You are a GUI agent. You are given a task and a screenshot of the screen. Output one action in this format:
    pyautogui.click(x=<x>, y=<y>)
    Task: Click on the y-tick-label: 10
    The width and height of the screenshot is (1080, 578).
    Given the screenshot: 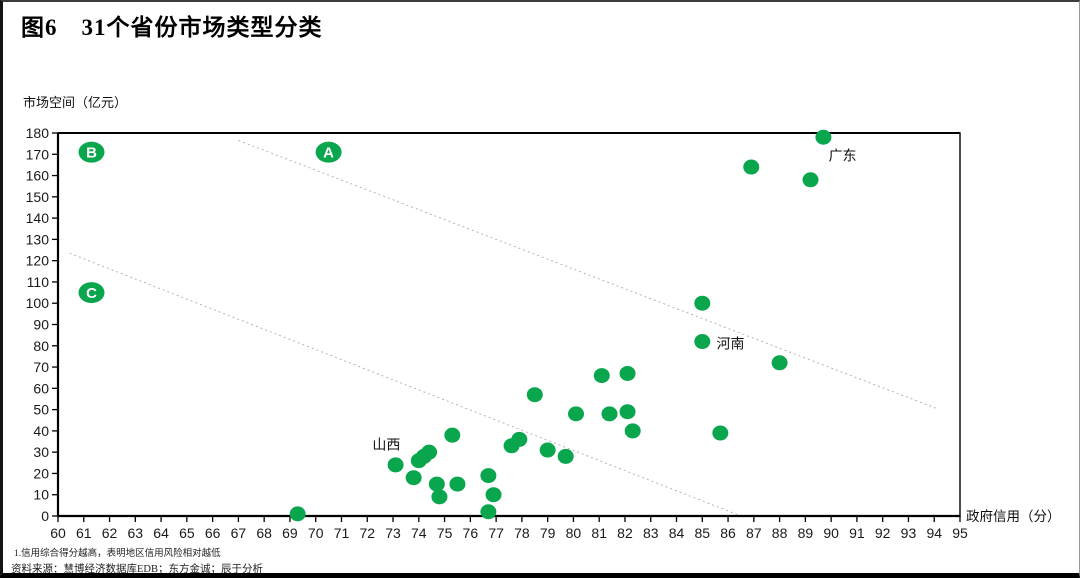 What is the action you would take?
    pyautogui.click(x=41, y=495)
    